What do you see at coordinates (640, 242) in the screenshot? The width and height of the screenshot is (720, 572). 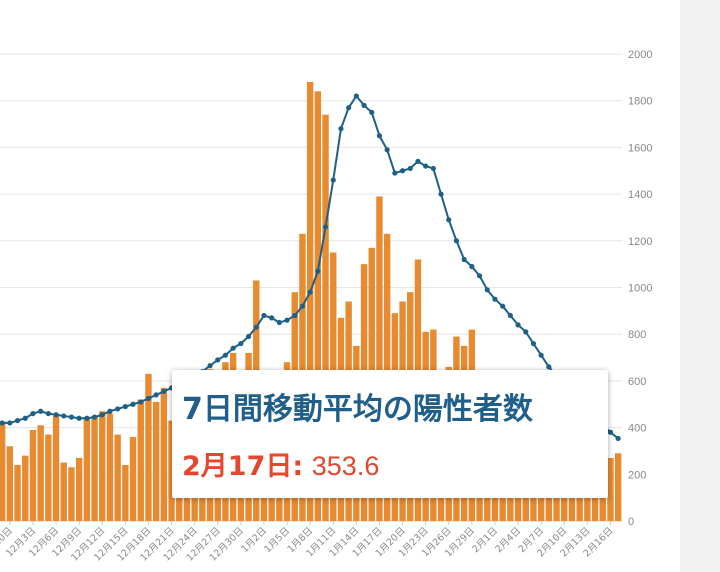 I see `y-tick-label: 1200` at bounding box center [640, 242].